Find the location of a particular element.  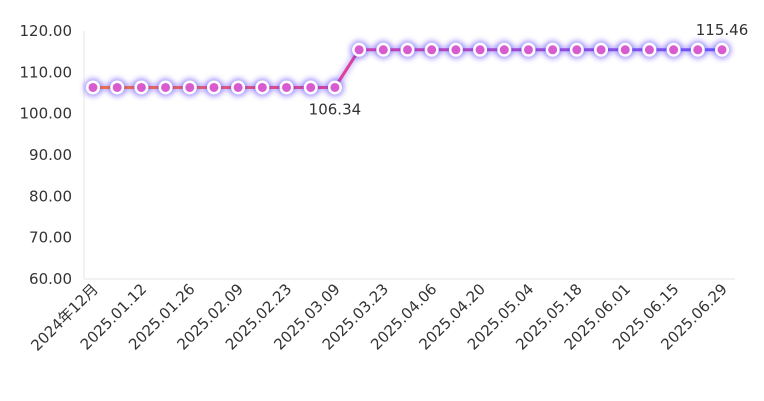

data-label: 115.46 is located at coordinates (722, 30).